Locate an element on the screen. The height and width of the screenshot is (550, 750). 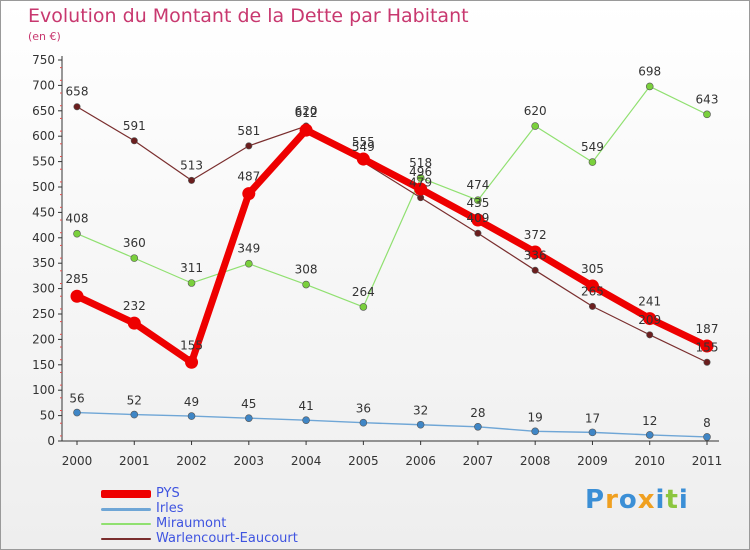
y-tick-label: 50 is located at coordinates (47, 416).